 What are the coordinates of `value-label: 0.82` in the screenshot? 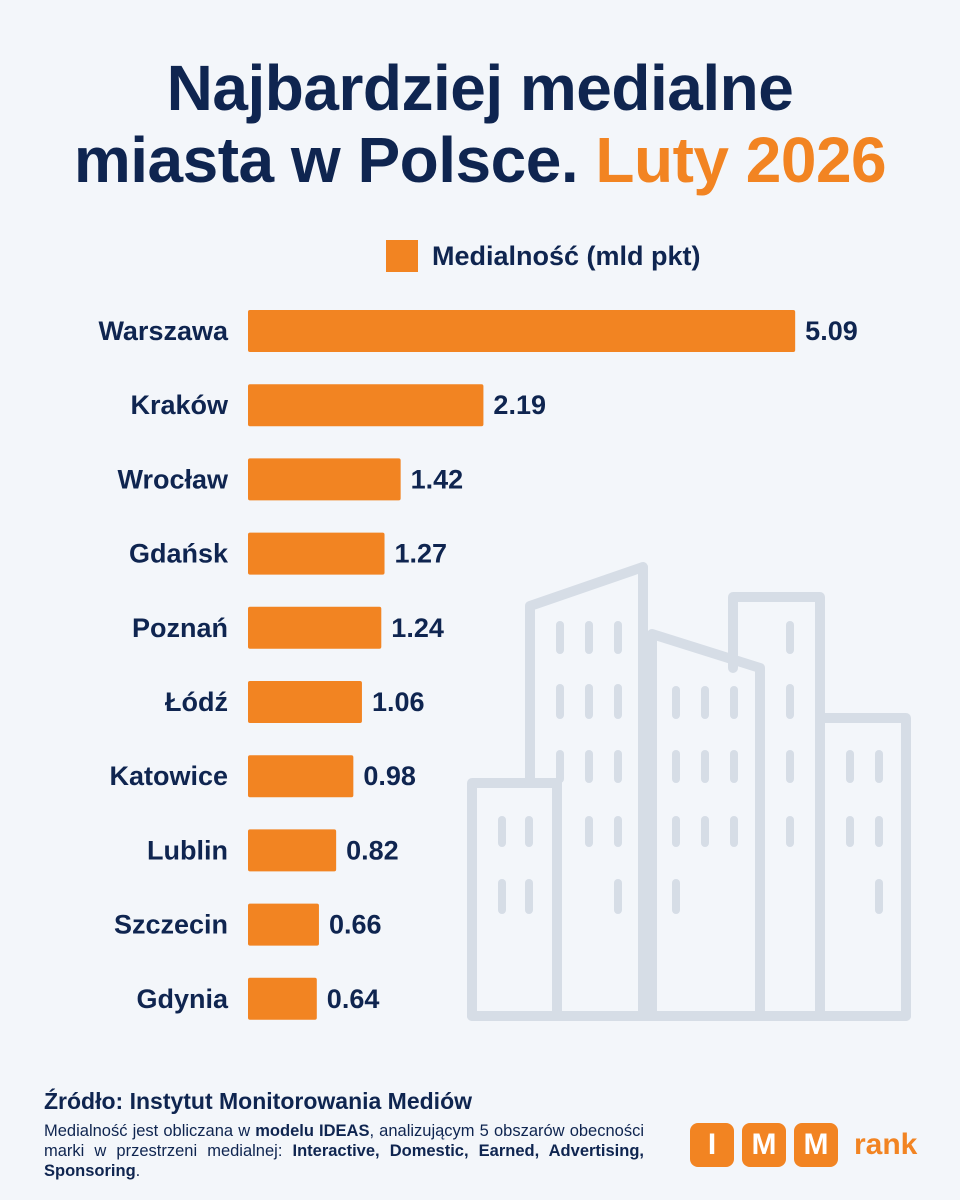 It's located at (372, 850).